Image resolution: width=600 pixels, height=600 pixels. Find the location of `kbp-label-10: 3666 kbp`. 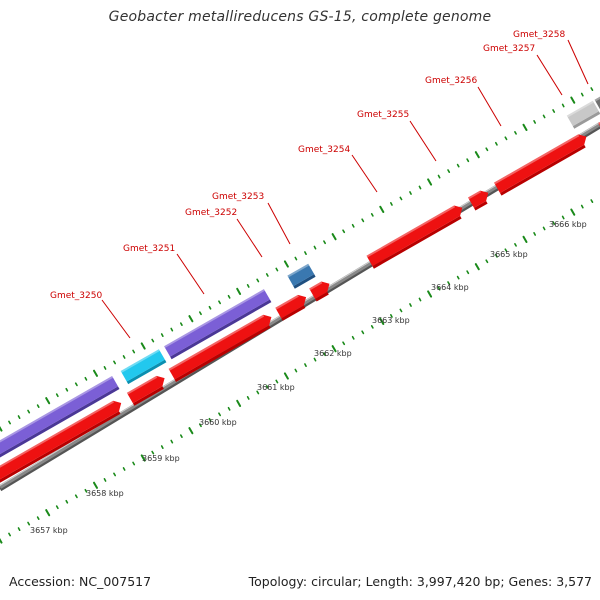

kbp-label-10: 3666 kbp is located at coordinates (568, 224).